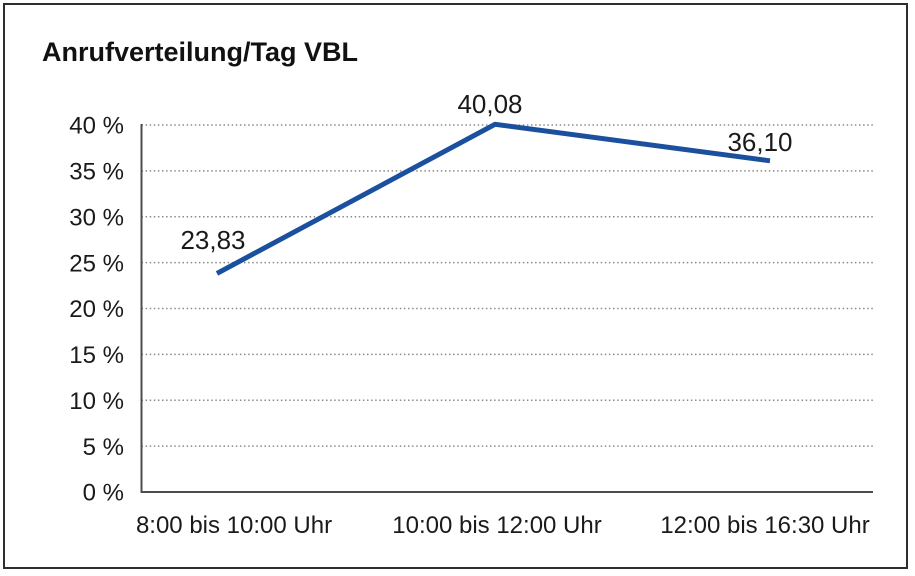 Image resolution: width=915 pixels, height=576 pixels. What do you see at coordinates (103, 493) in the screenshot?
I see `y-tick-label: 0 %` at bounding box center [103, 493].